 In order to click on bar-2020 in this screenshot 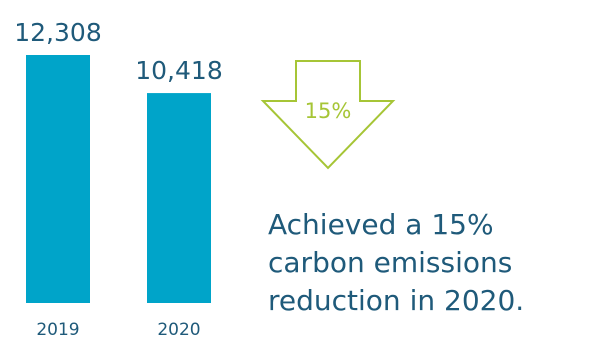, I will do `click(179, 198)`.